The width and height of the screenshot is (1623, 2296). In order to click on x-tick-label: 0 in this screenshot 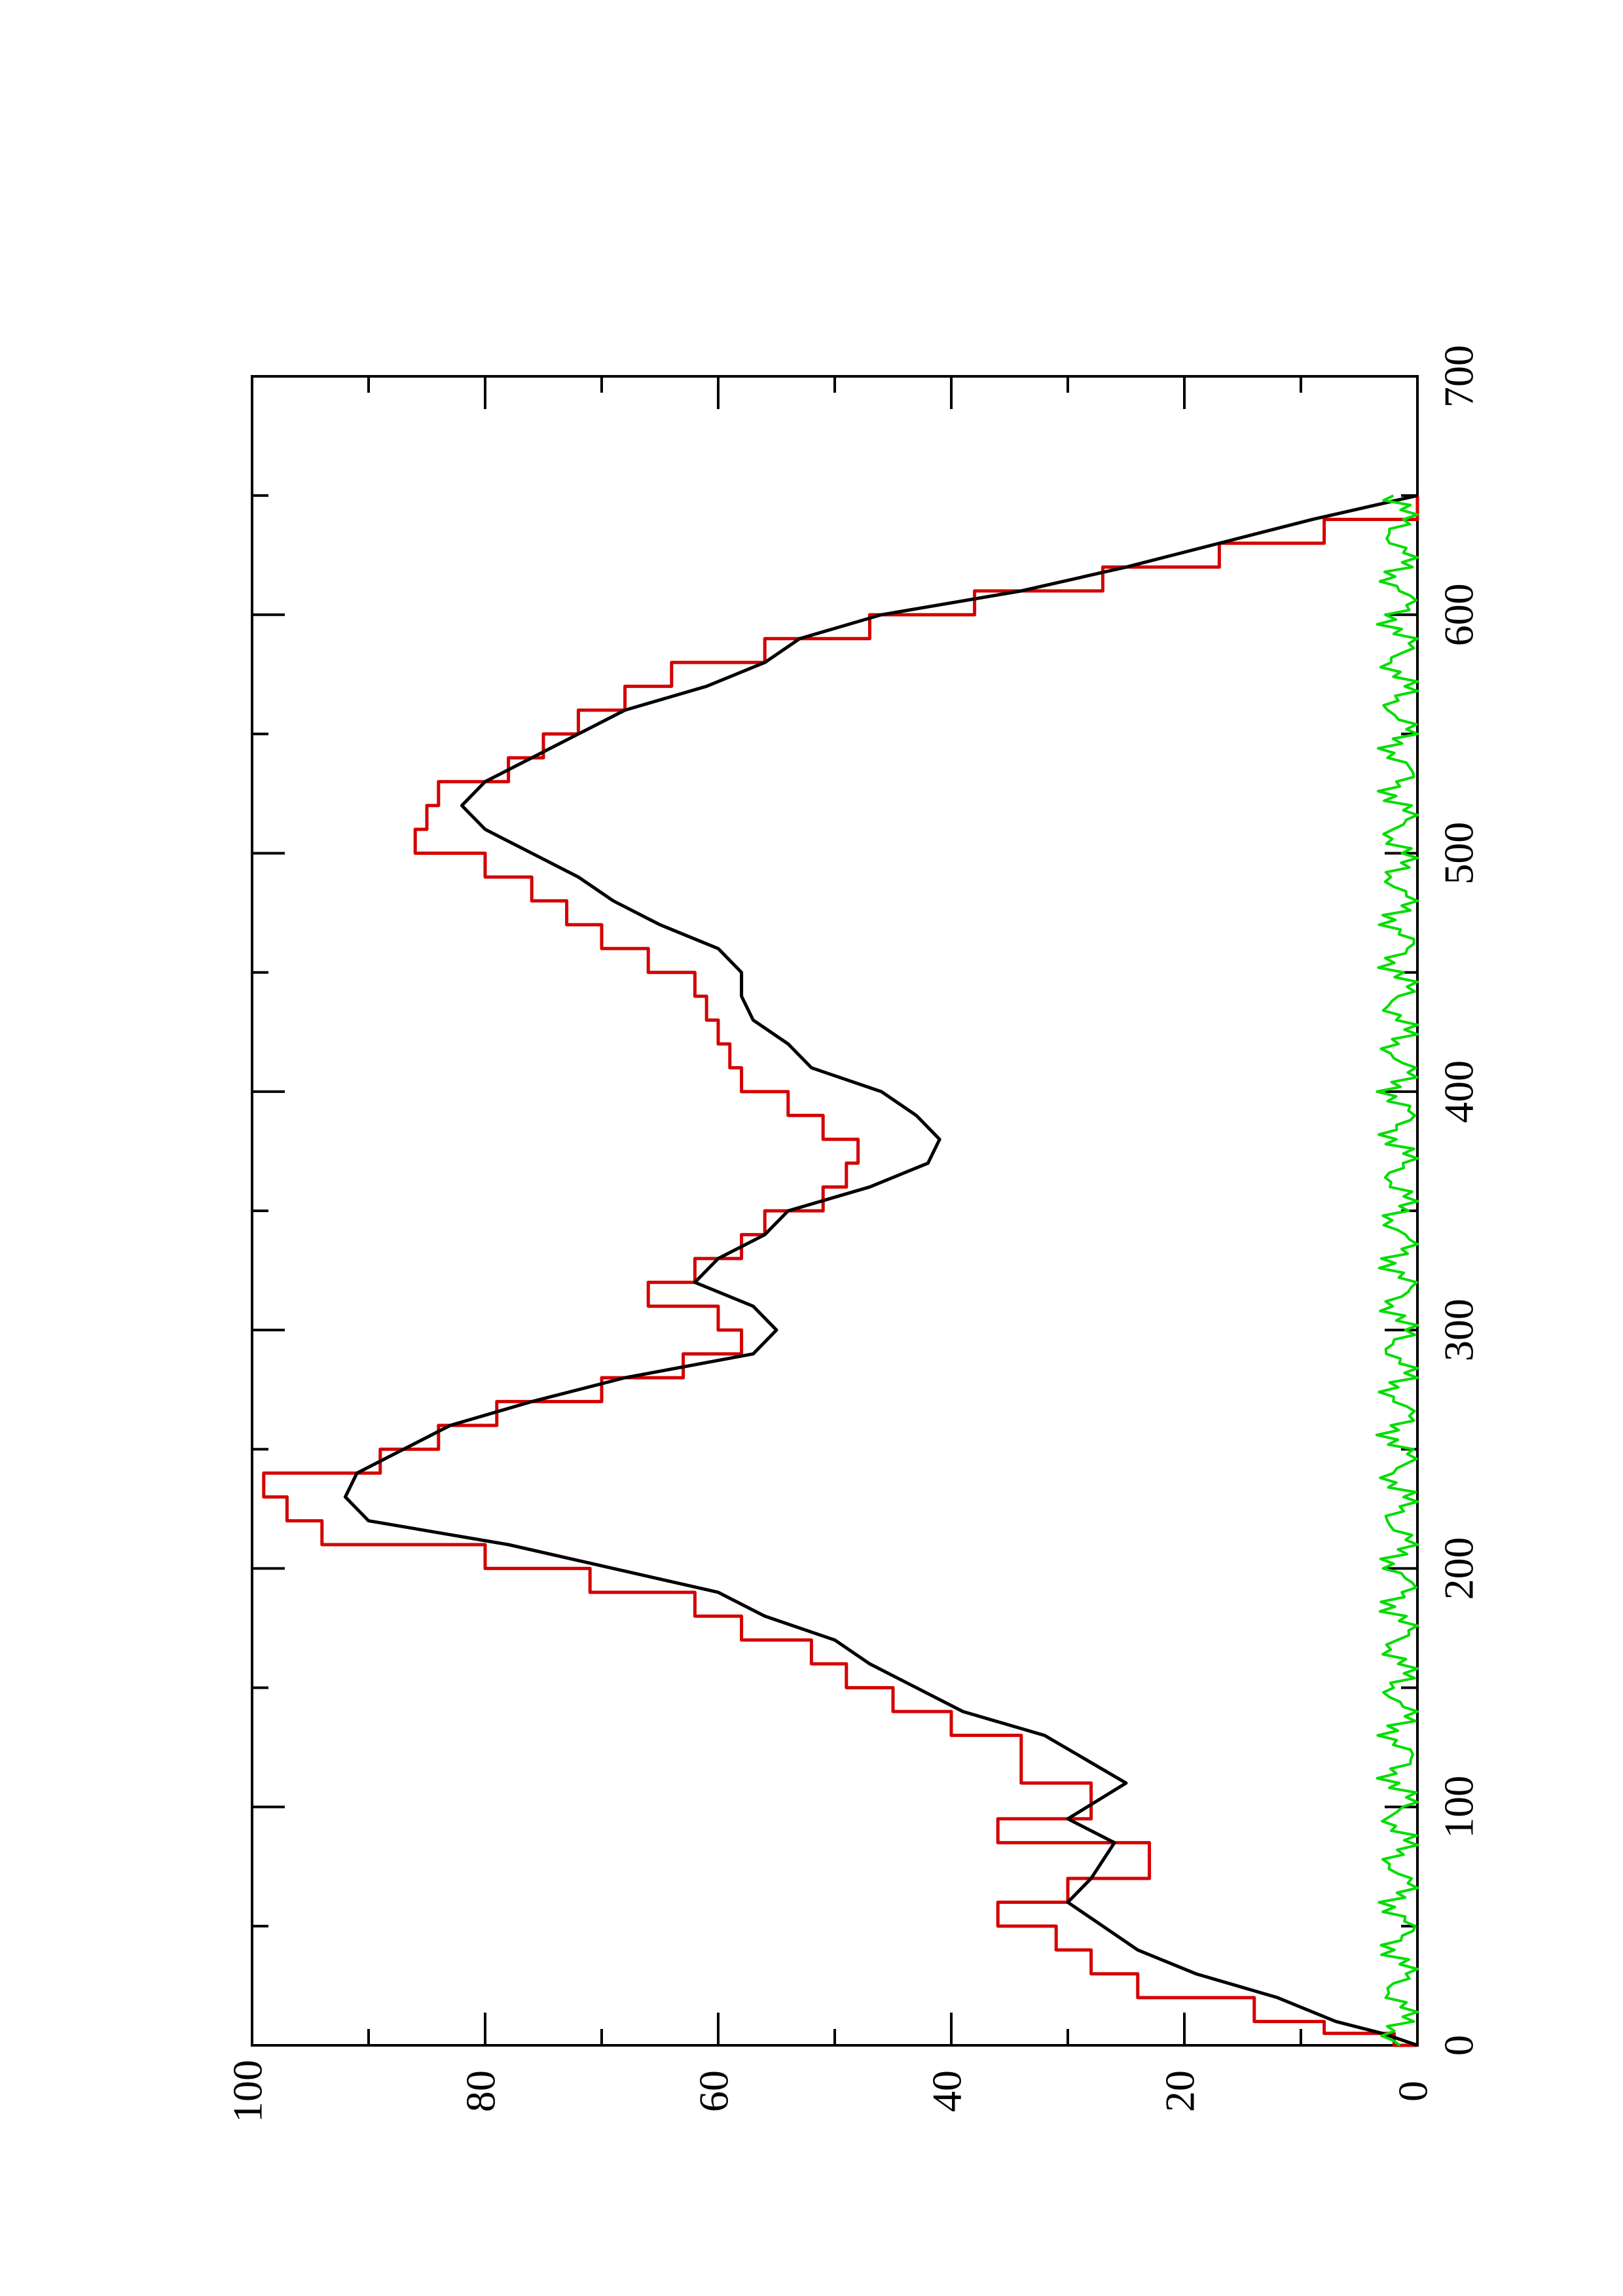, I will do `click(1459, 2046)`.